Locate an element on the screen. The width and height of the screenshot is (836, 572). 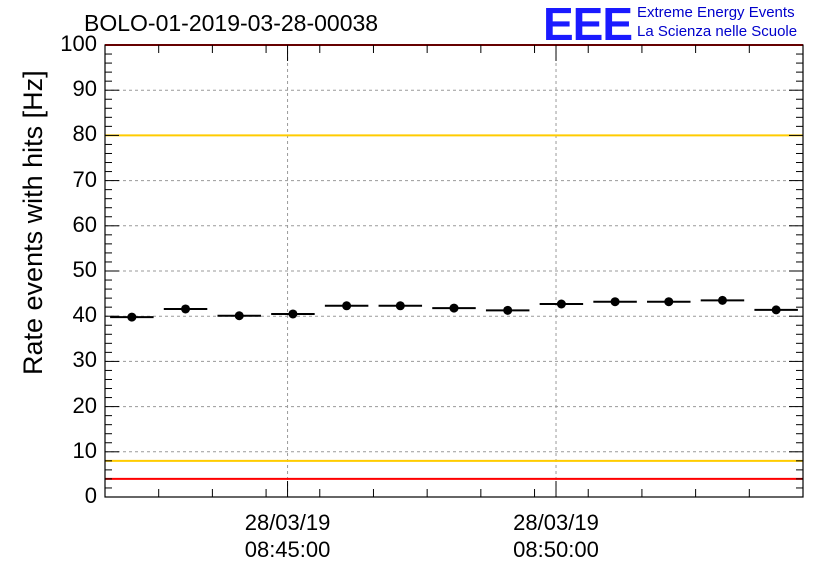
logo-line-2: La Scienza nelle Scuole is located at coordinates (717, 31).